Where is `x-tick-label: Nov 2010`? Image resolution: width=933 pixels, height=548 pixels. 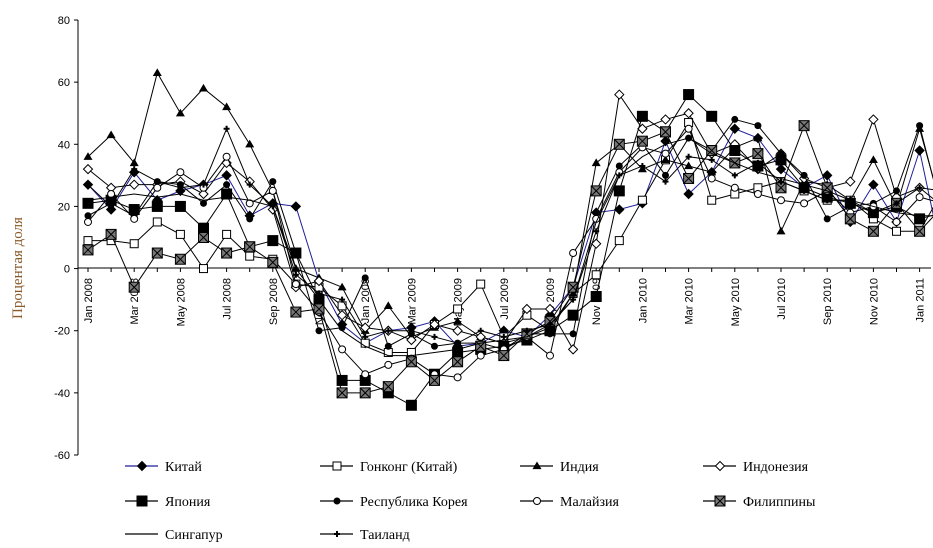 x-tick-label: Nov 2010 is located at coordinates (874, 301).